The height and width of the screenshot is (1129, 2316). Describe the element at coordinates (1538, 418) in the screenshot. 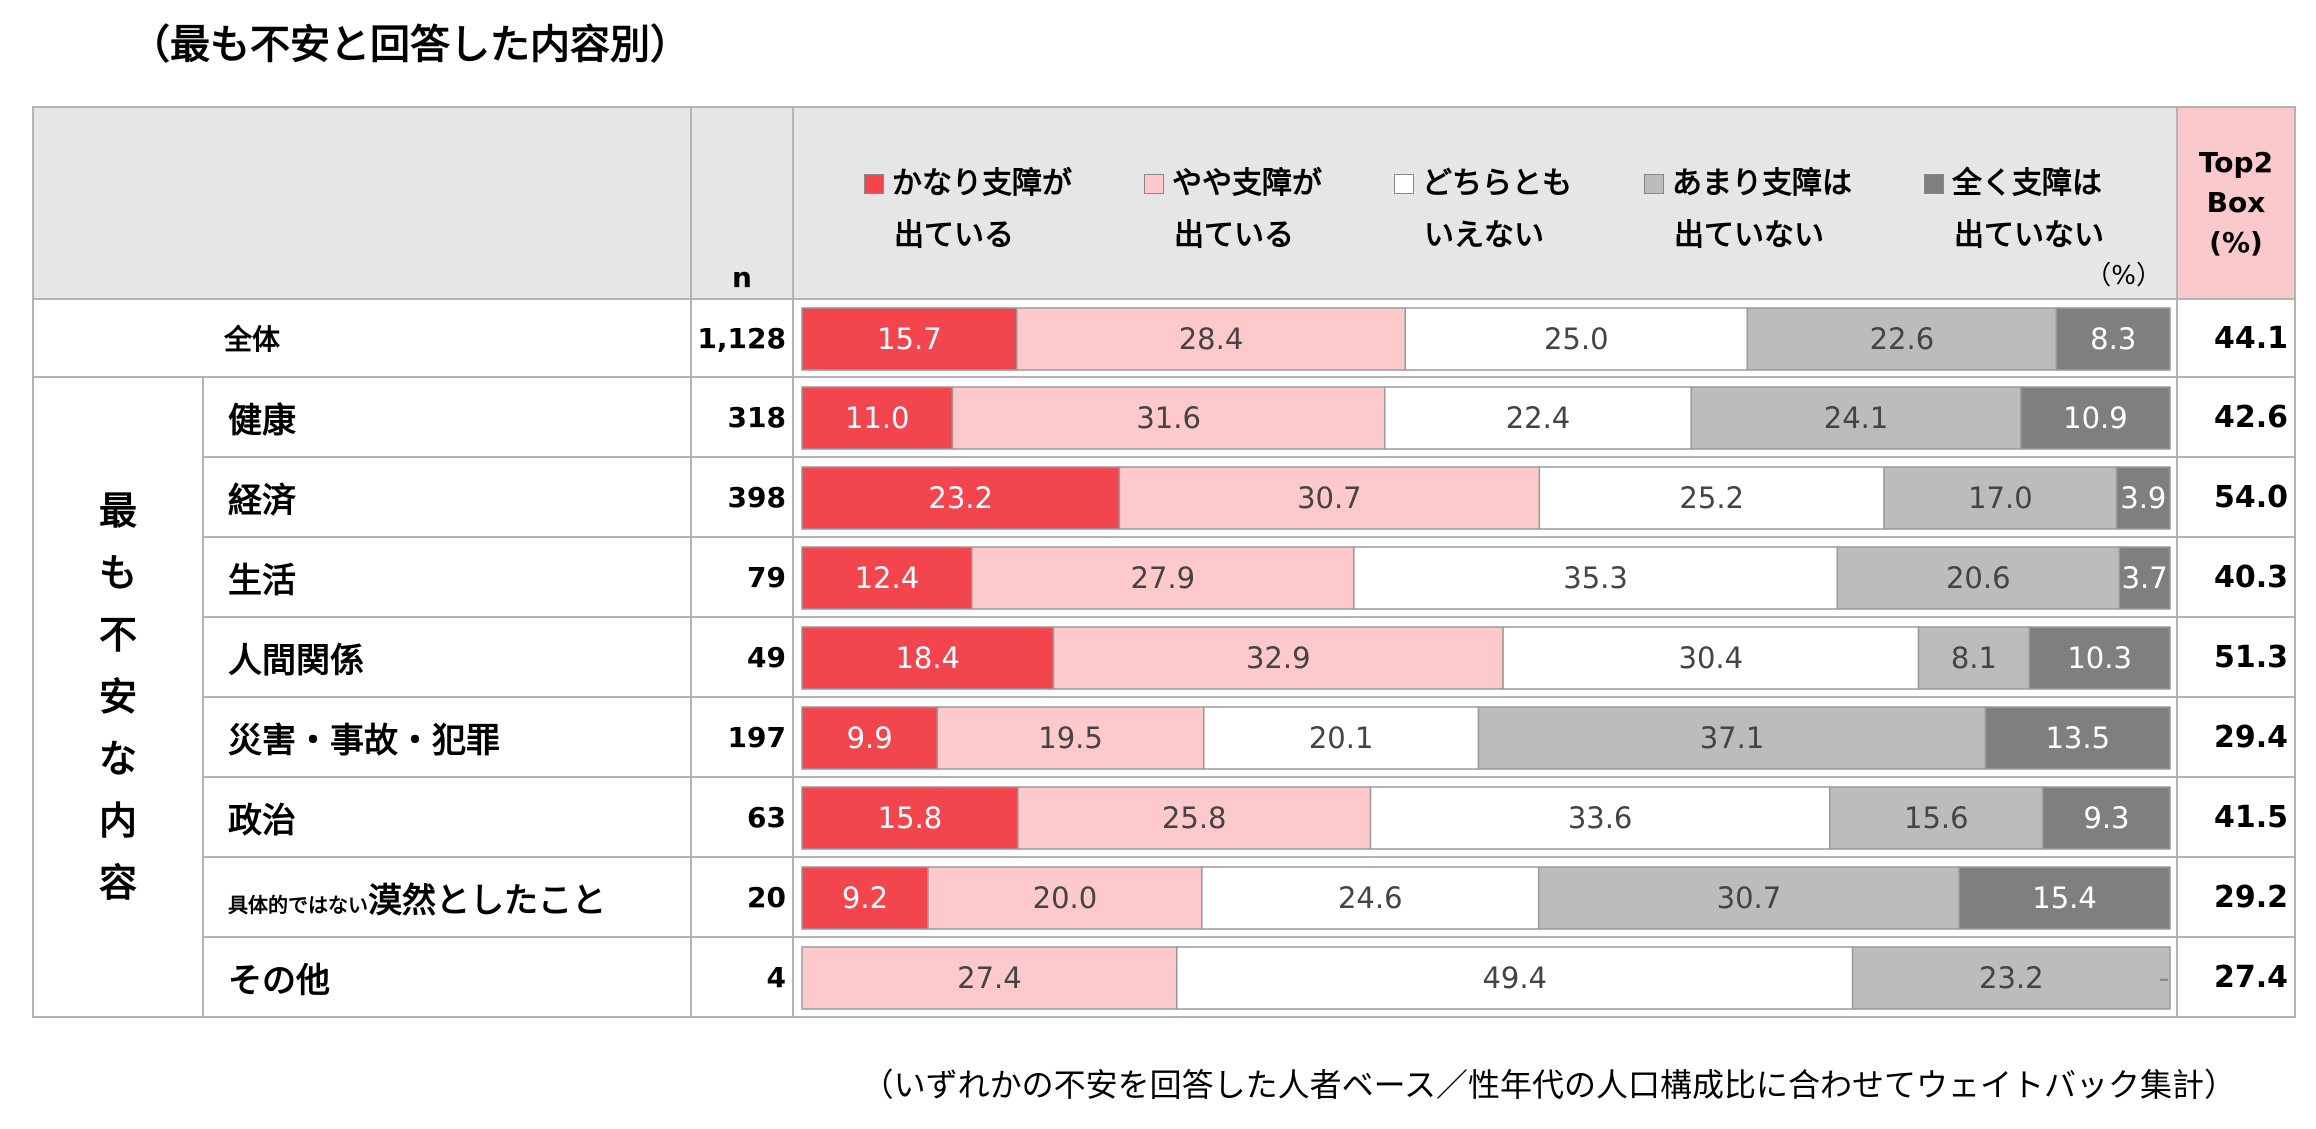

I see `bar-label-3: 22.4` at that location.